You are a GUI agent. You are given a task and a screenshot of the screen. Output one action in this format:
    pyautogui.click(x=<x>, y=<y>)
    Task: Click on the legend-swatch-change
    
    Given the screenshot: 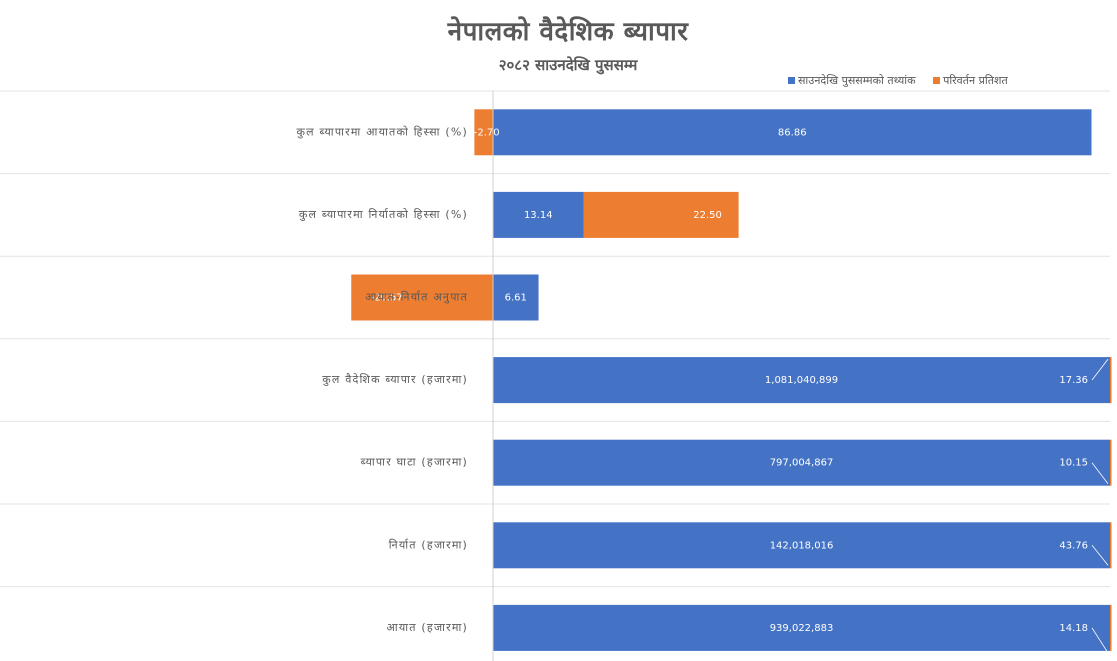 What is the action you would take?
    pyautogui.click(x=937, y=80)
    